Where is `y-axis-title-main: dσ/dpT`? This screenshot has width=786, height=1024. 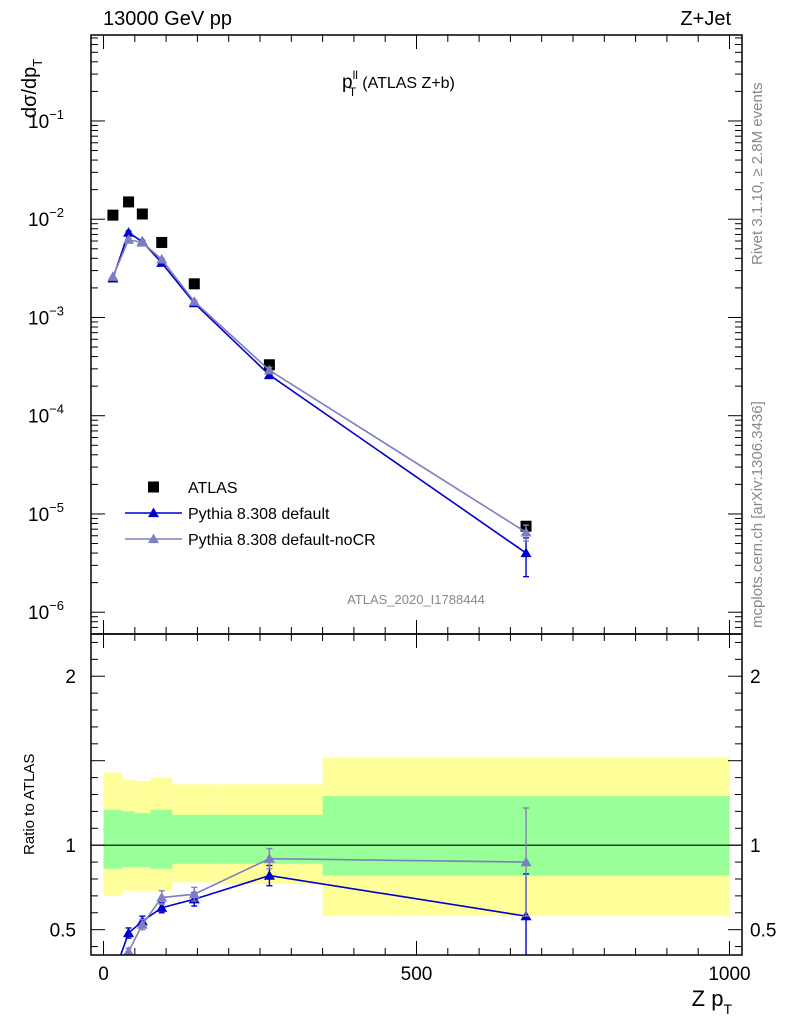
y-axis-title-main: dσ/dpT is located at coordinates (32, 88).